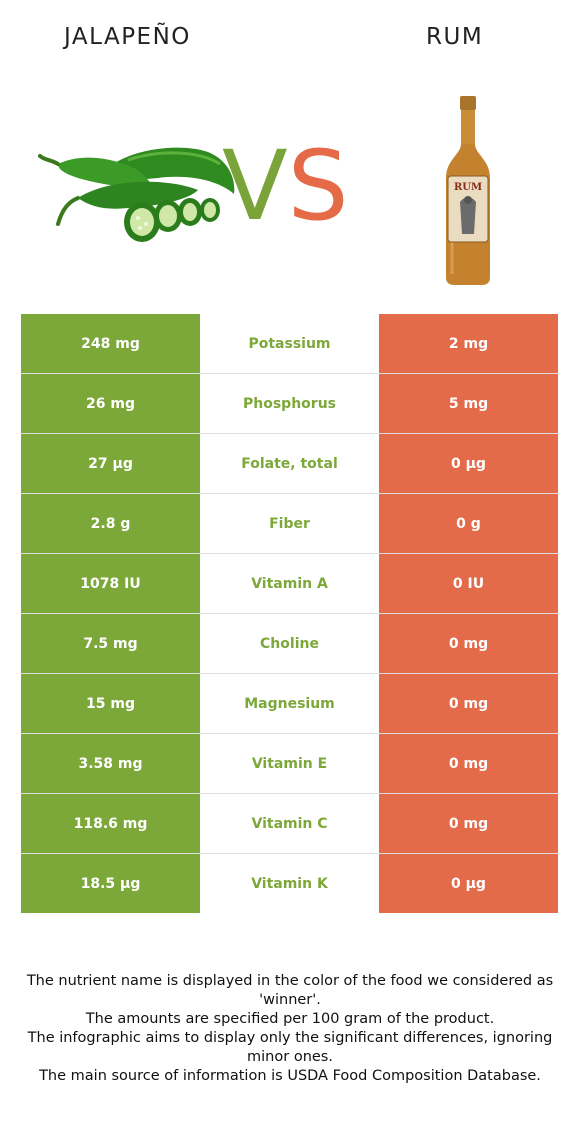 Image resolution: width=580 pixels, height=1144 pixels. Describe the element at coordinates (468, 403) in the screenshot. I see `rum-value: 5 mg` at that location.